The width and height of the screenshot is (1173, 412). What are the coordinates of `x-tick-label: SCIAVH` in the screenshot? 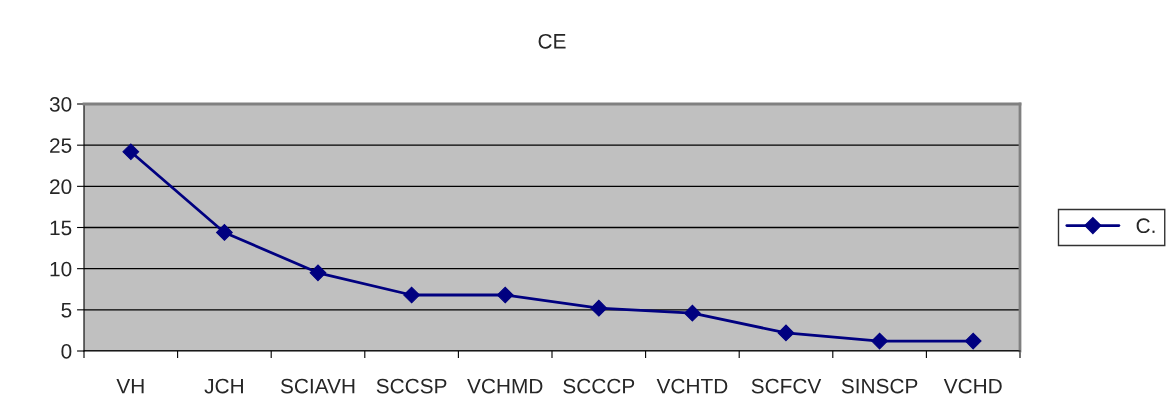 It's located at (317, 386).